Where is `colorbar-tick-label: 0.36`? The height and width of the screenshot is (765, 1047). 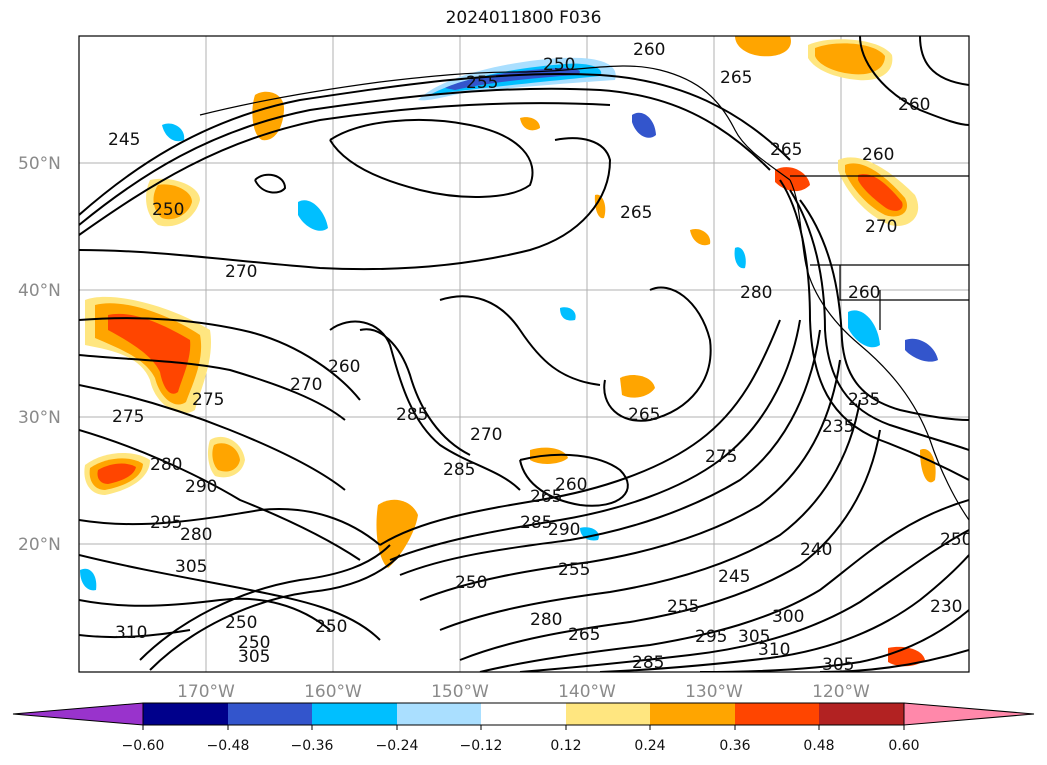 colorbar-tick-label: 0.36 is located at coordinates (734, 746).